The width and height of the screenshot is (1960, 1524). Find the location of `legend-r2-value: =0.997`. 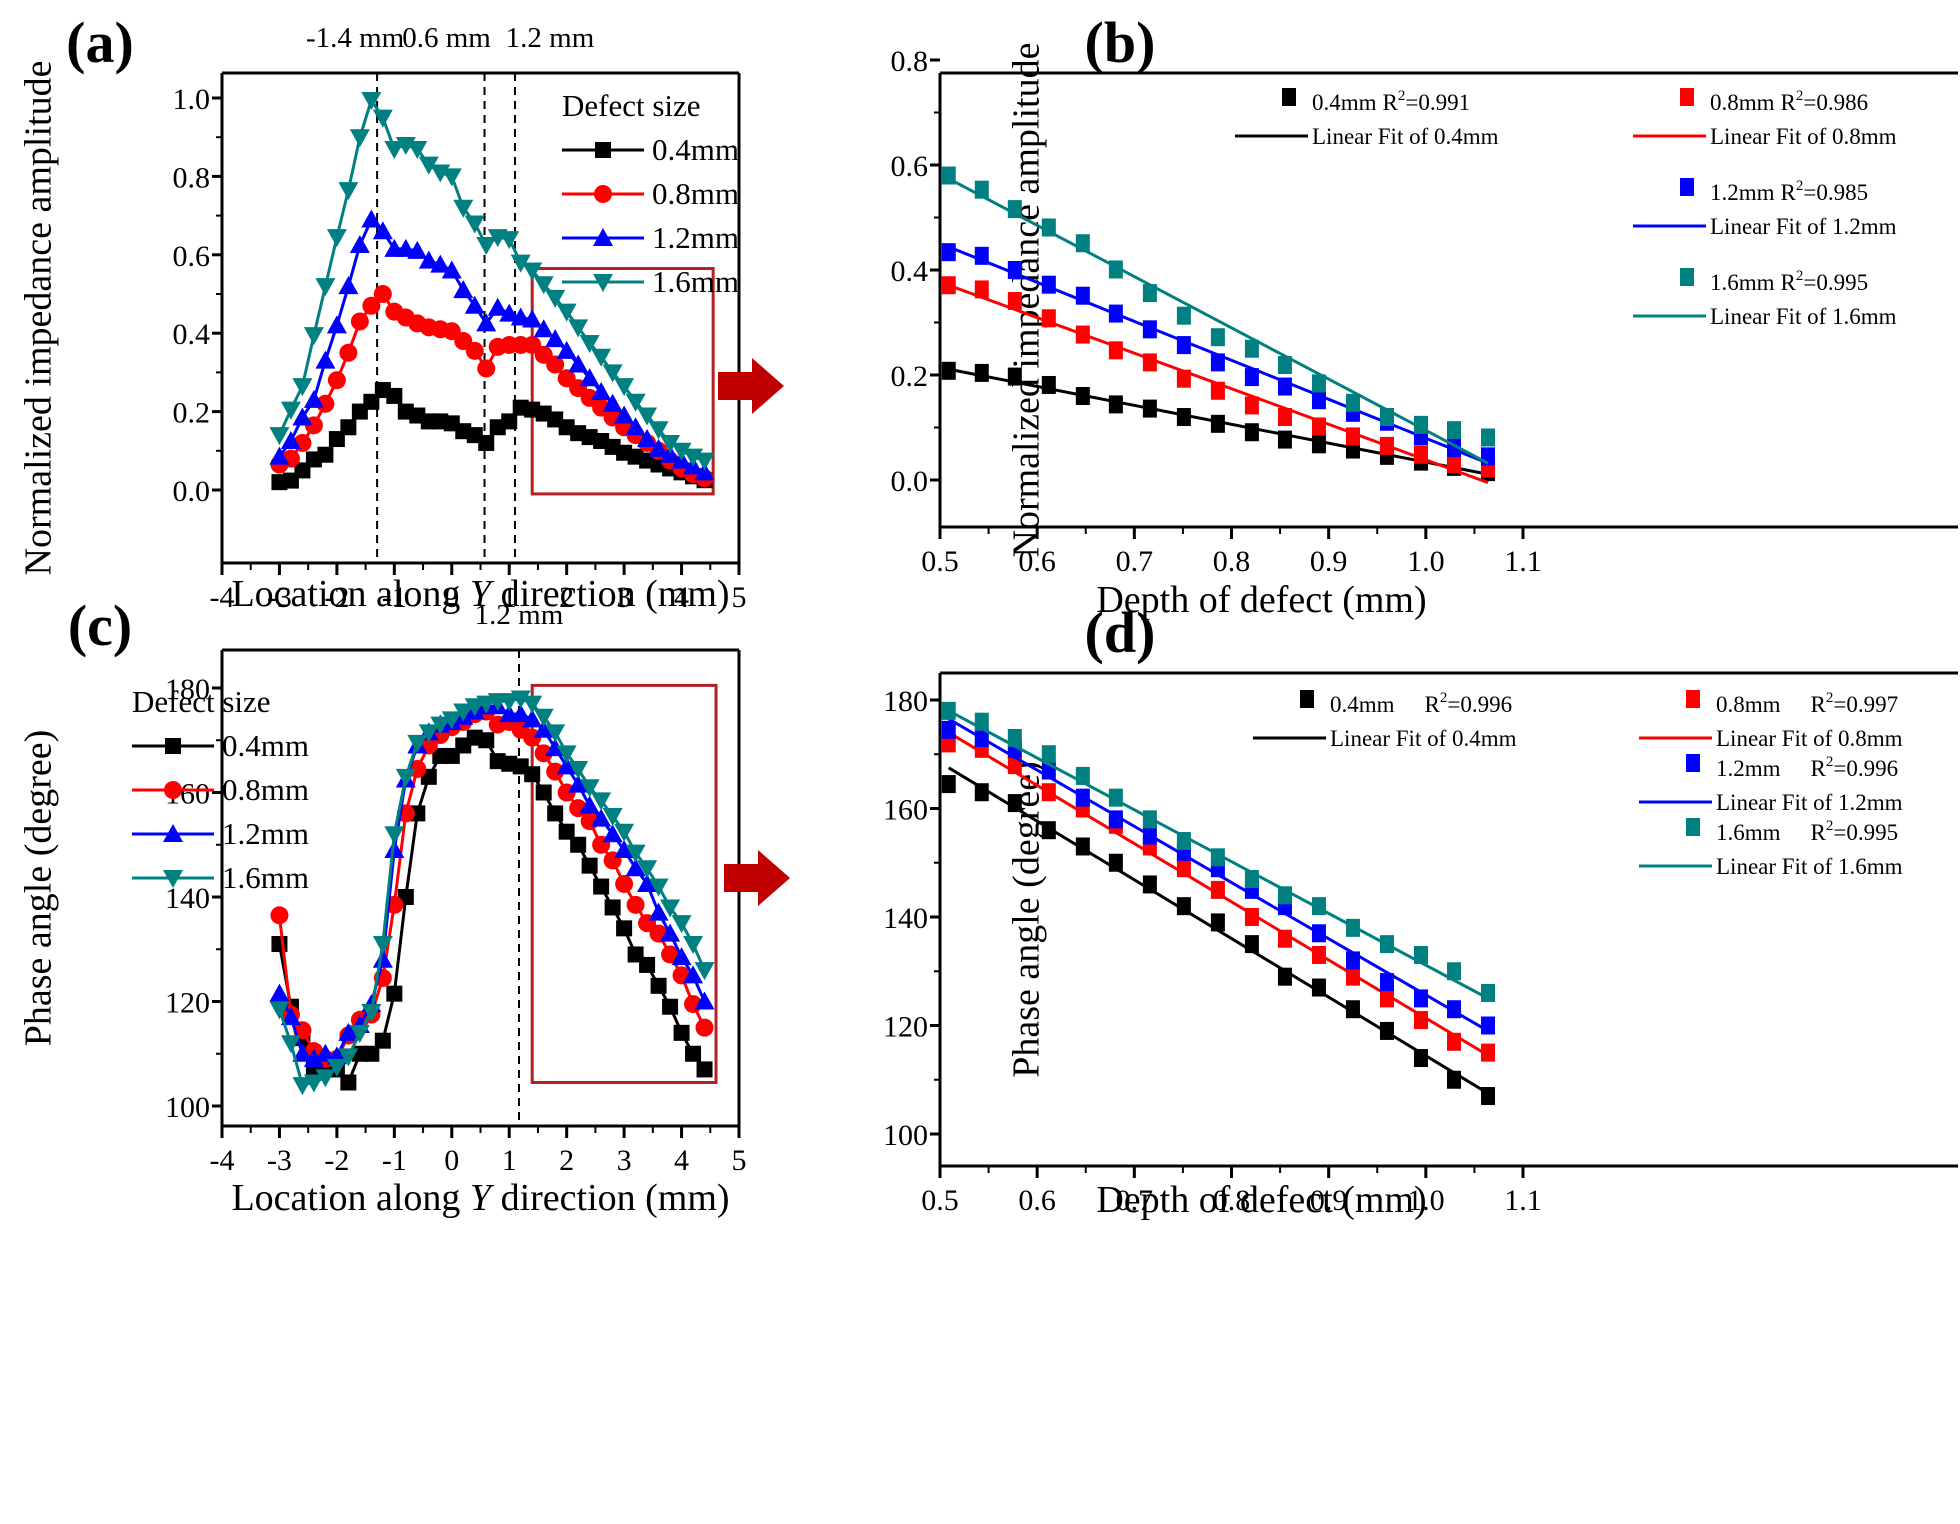

legend-r2-value: =0.997 is located at coordinates (1865, 704).